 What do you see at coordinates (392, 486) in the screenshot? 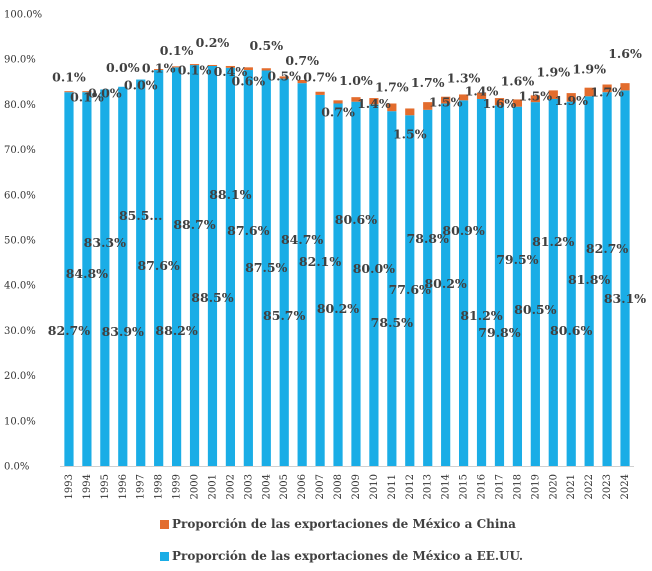
I see `x-tick-label: 2011` at bounding box center [392, 486].